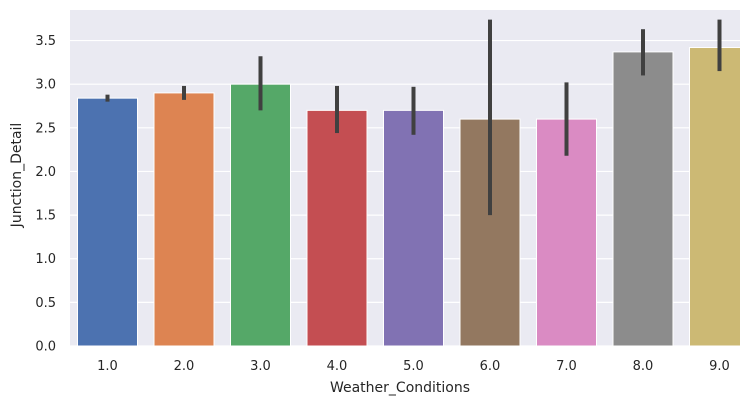 Image resolution: width=740 pixels, height=396 pixels. Describe the element at coordinates (45, 347) in the screenshot. I see `y-tick-label: 0.0` at that location.